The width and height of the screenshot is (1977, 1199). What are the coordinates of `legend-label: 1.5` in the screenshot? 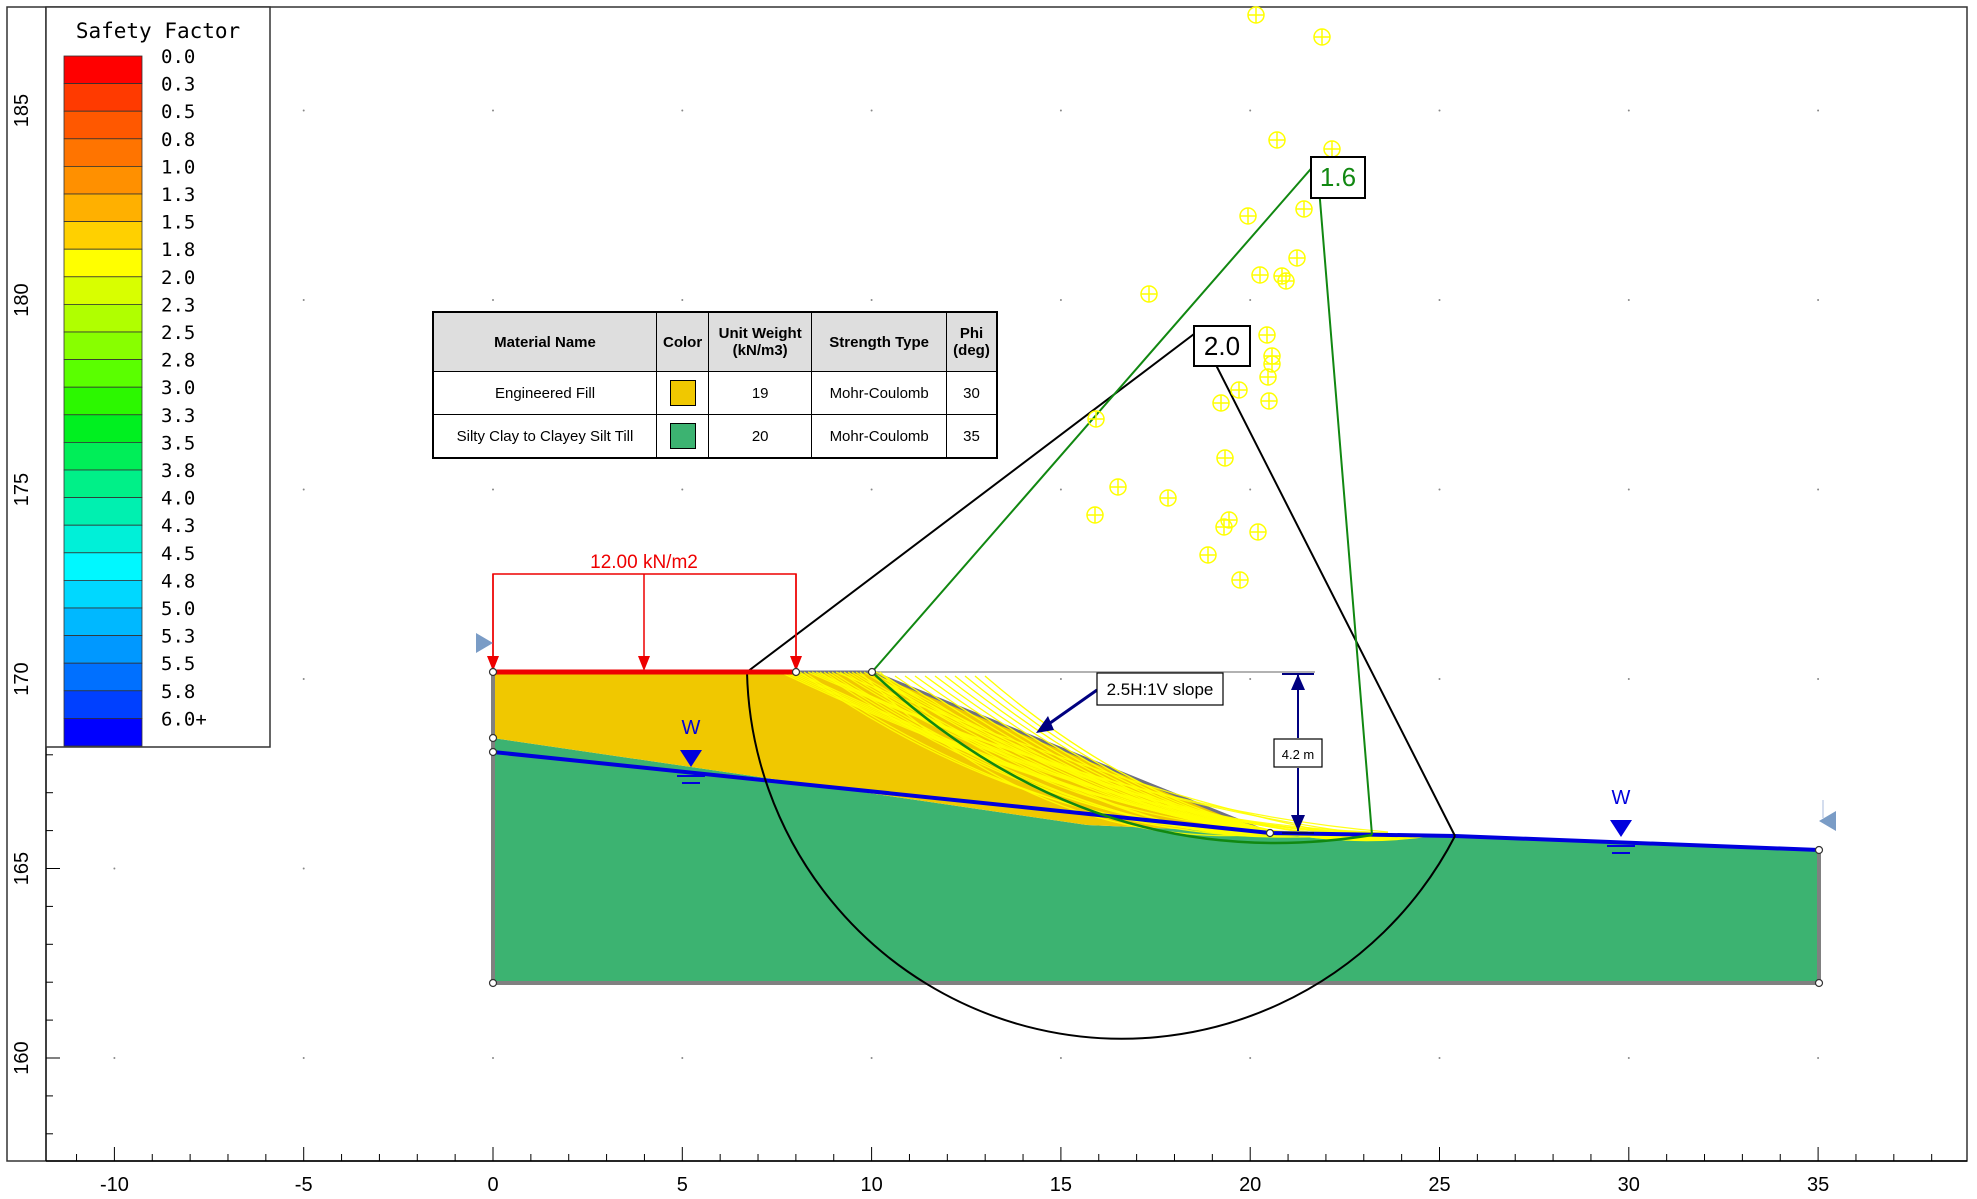 It's located at (178, 223).